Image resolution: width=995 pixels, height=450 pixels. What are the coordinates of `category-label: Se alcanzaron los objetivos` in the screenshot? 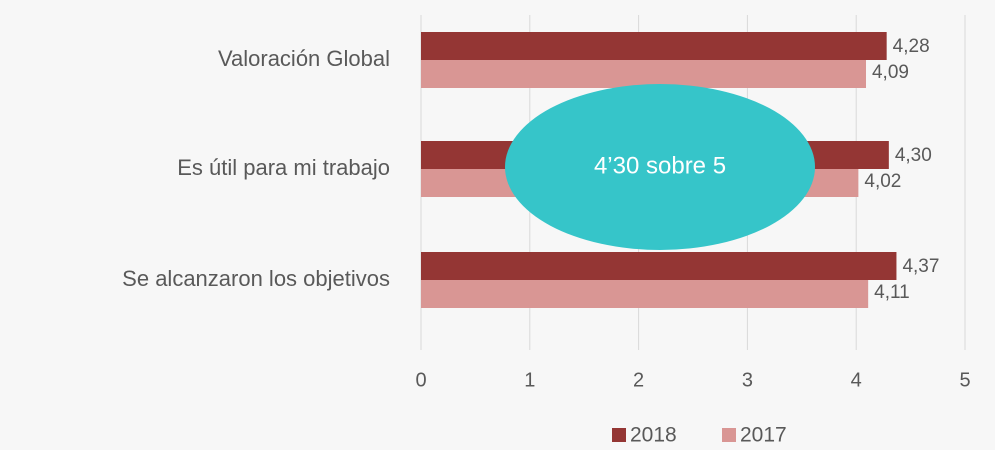 It's located at (256, 278).